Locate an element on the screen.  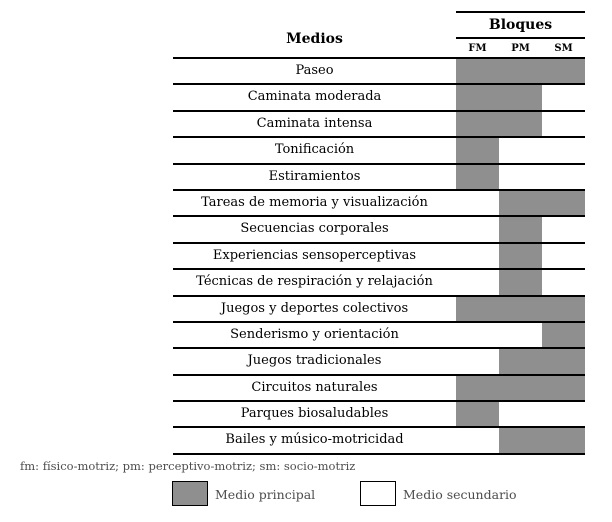
medios-column-header: Medios is located at coordinates (314, 39).